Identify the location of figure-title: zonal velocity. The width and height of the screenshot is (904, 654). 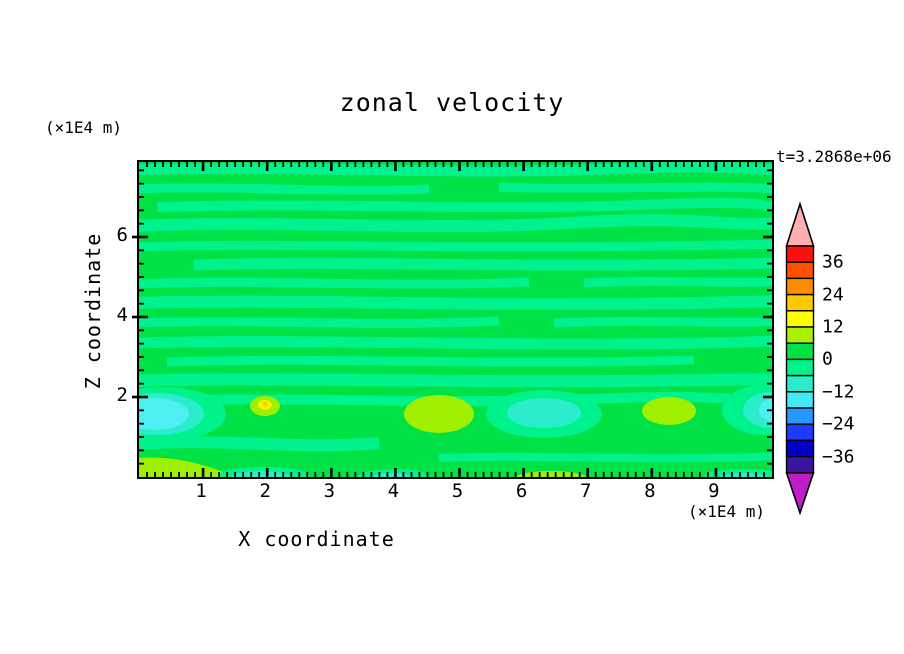
(452, 102).